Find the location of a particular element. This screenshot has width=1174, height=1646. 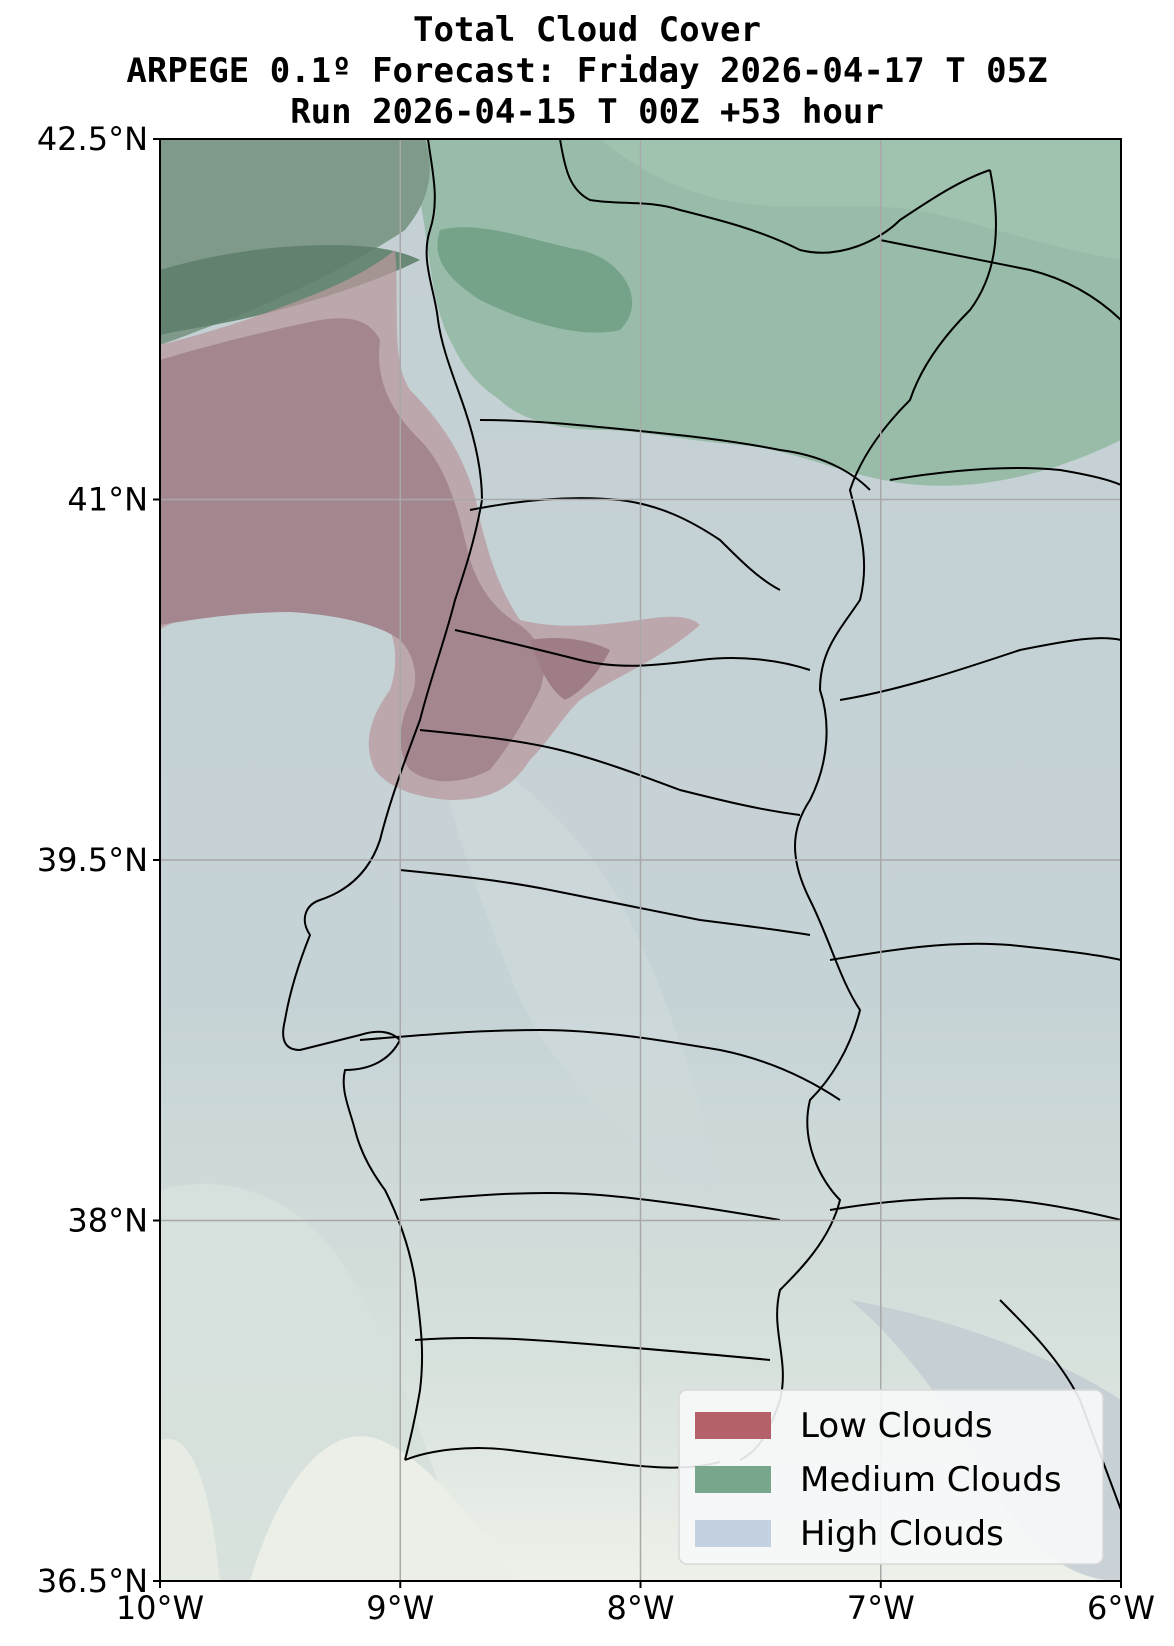

longitude-ticks: 10°W 9°W 8°W 7°W 6°W is located at coordinates (635, 1604).